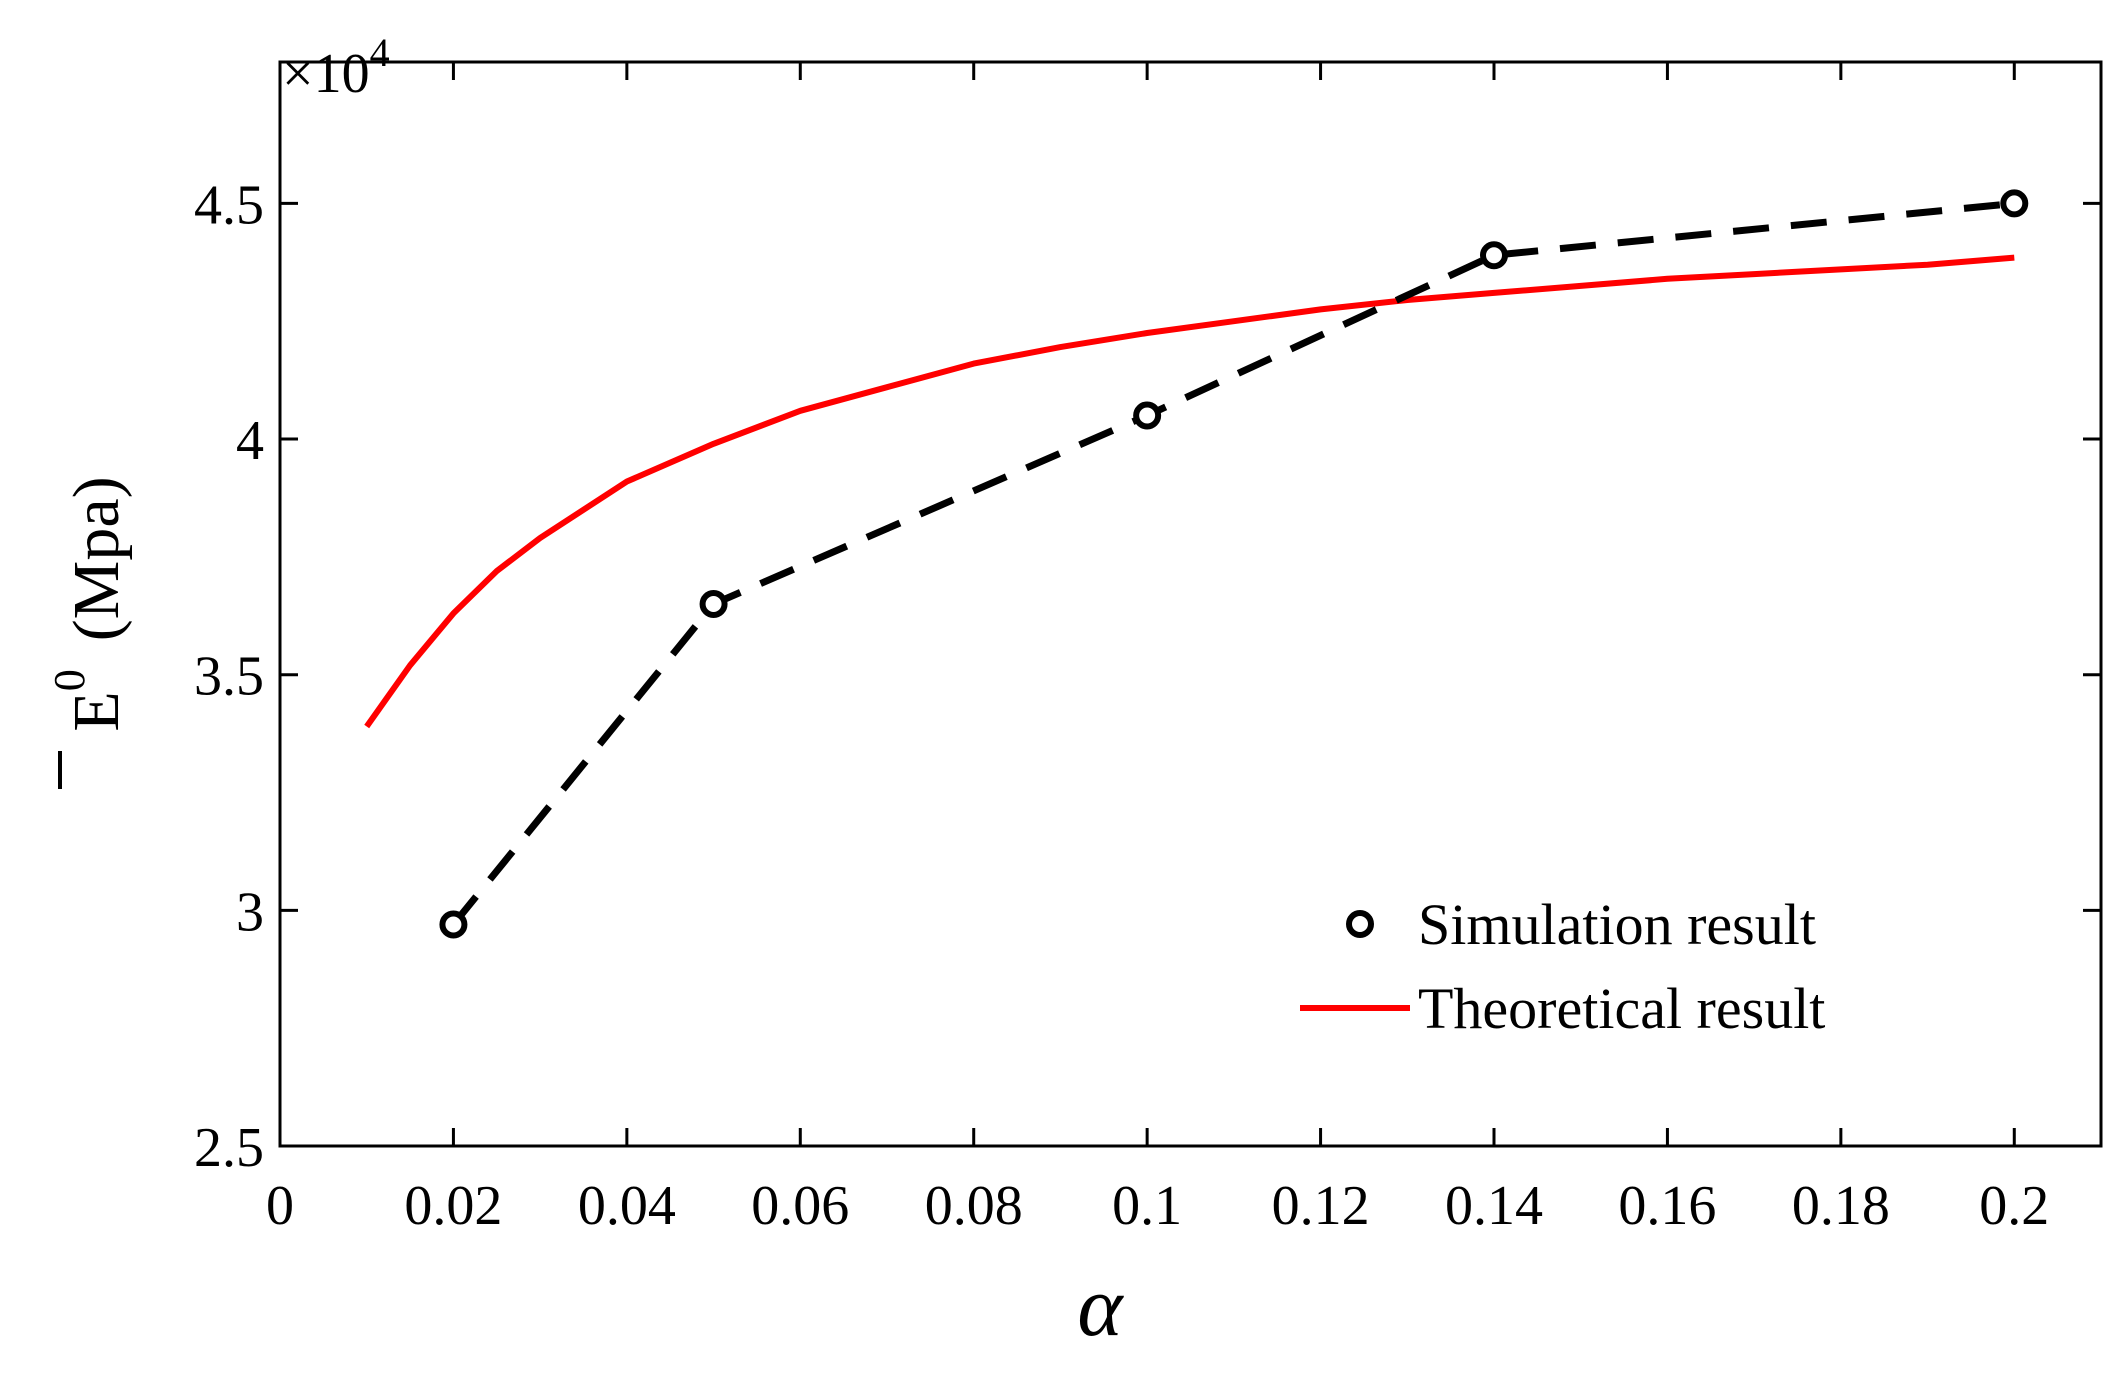  What do you see at coordinates (1617, 924) in the screenshot?
I see `legend-label-simulation: Simulation result` at bounding box center [1617, 924].